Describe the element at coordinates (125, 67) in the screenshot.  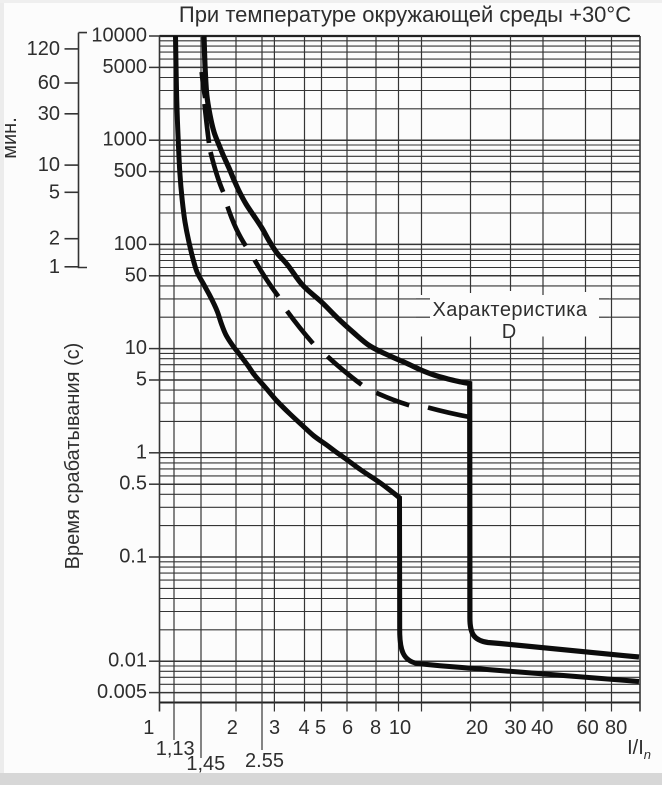
I see `svg-text: 5000` at that location.